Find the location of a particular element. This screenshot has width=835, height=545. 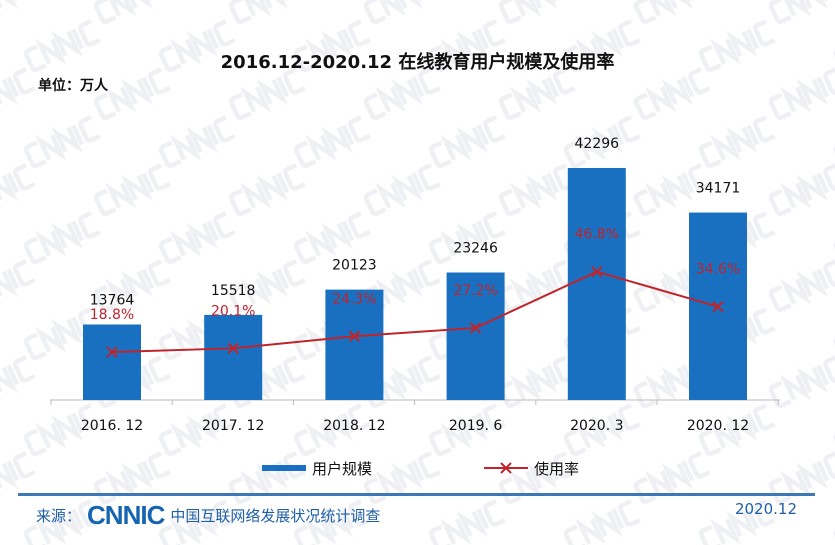

x-tick-label: 2019. 6 is located at coordinates (476, 426).